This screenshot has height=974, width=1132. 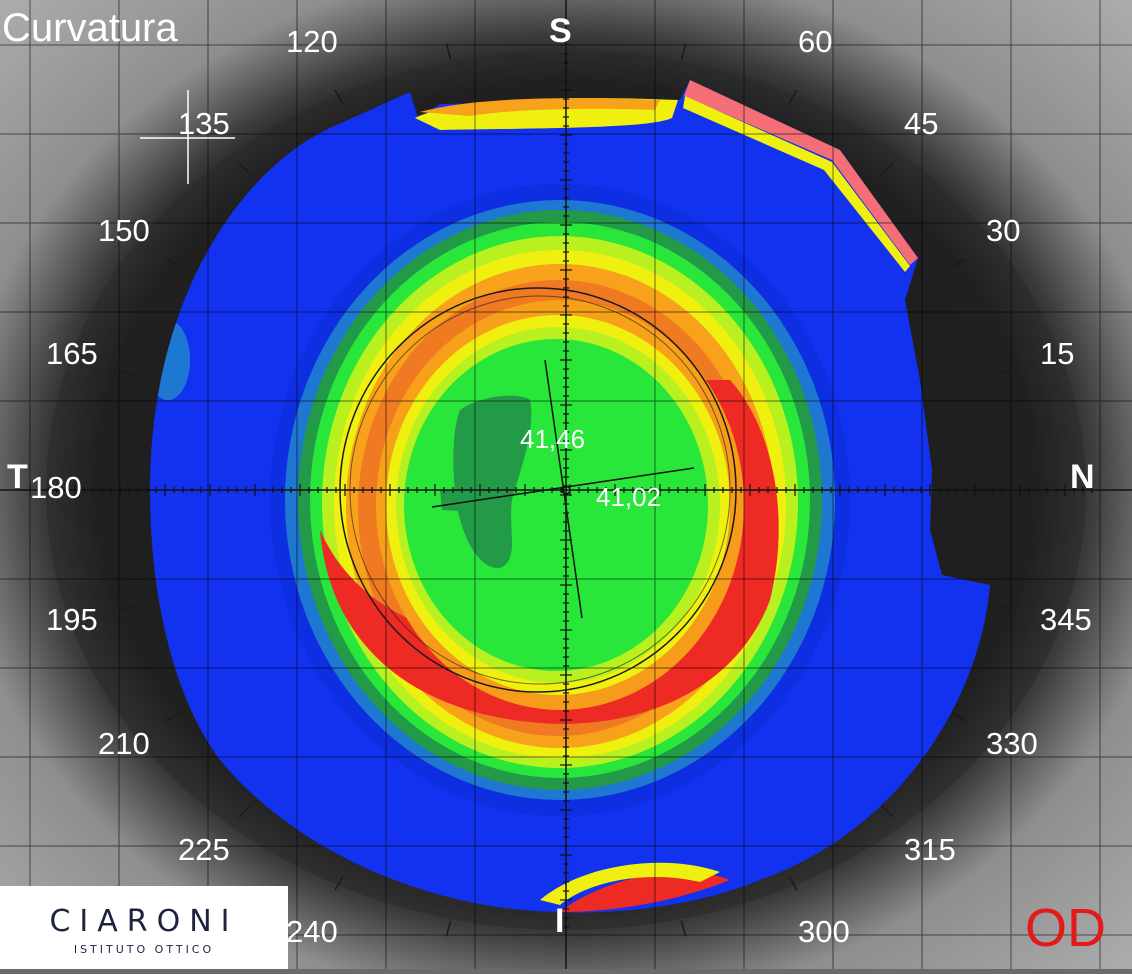 I want to click on angle-label-195: 195, so click(x=72, y=619).